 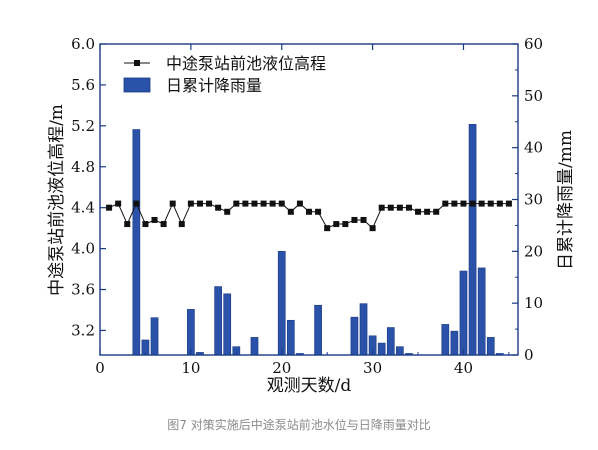 What do you see at coordinates (137, 85) in the screenshot?
I see `legend-bar-swatch` at bounding box center [137, 85].